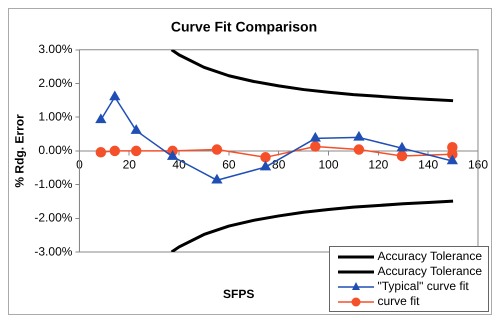 The height and width of the screenshot is (323, 500). Describe the element at coordinates (55, 49) in the screenshot. I see `y-tick-label: 3.00%` at that location.